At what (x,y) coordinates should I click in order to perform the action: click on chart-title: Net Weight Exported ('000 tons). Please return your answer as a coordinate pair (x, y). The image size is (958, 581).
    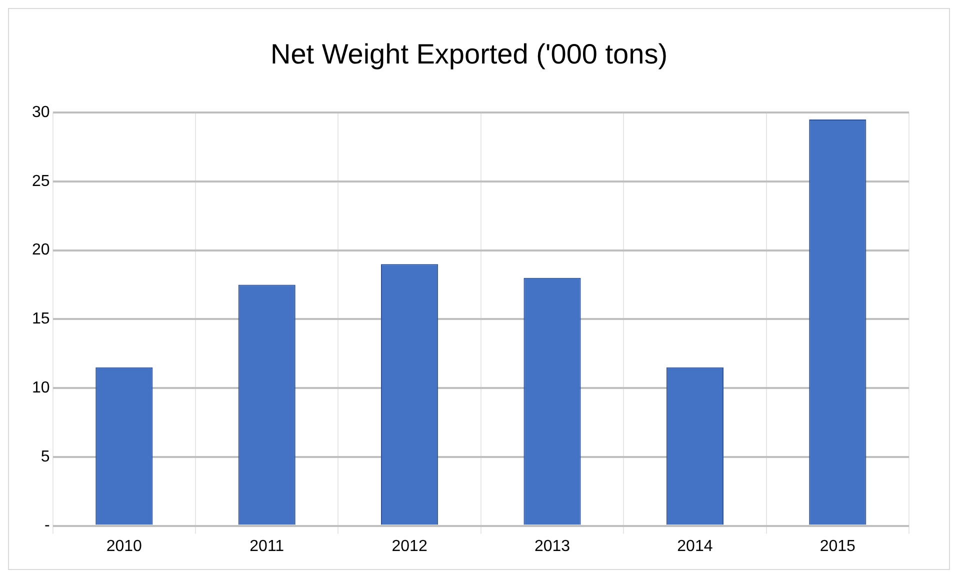
    Looking at the image, I should click on (469, 54).